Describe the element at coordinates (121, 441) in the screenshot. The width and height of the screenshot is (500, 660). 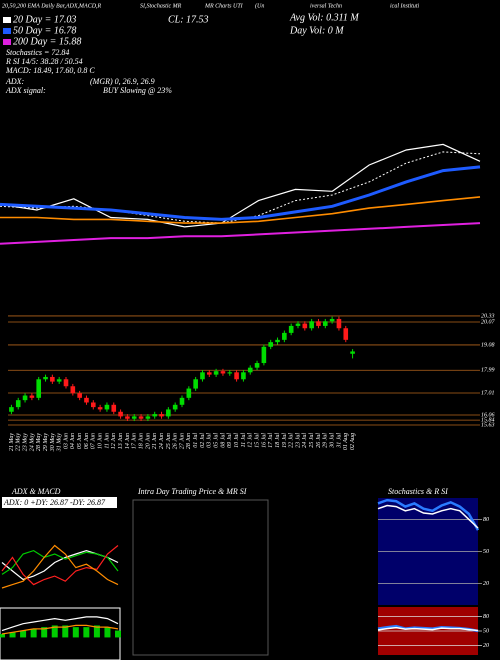
I see `x-tick-label: 13 Jun` at that location.